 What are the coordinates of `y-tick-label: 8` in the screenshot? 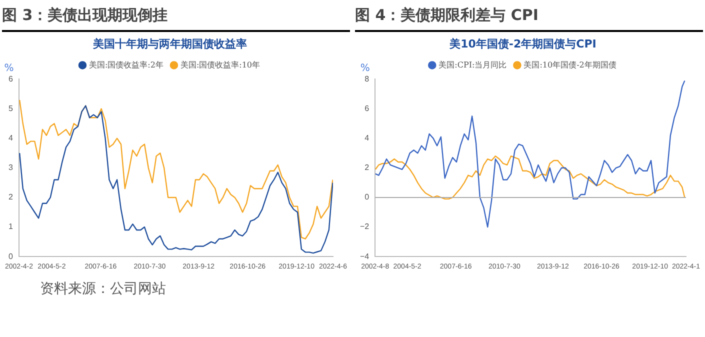 It's located at (367, 79).